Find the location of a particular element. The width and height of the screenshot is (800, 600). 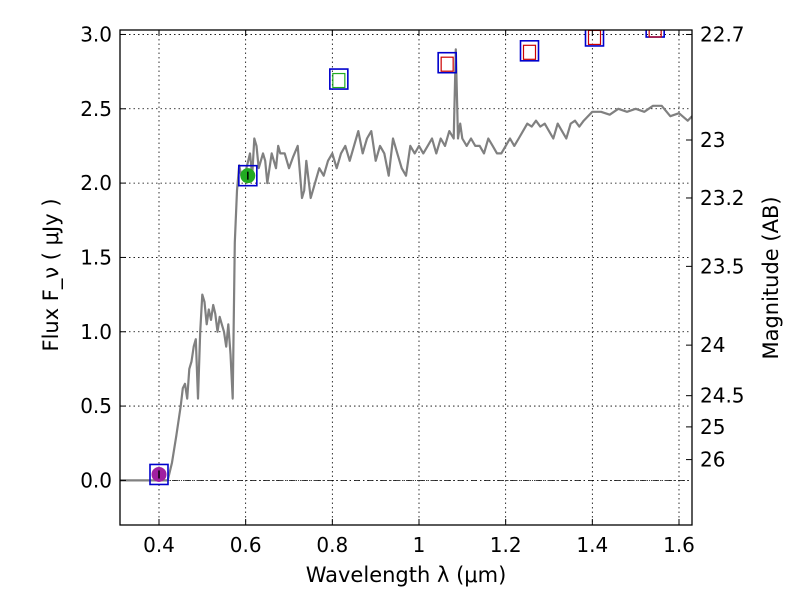

right-tick-label: 24 is located at coordinates (712, 345).